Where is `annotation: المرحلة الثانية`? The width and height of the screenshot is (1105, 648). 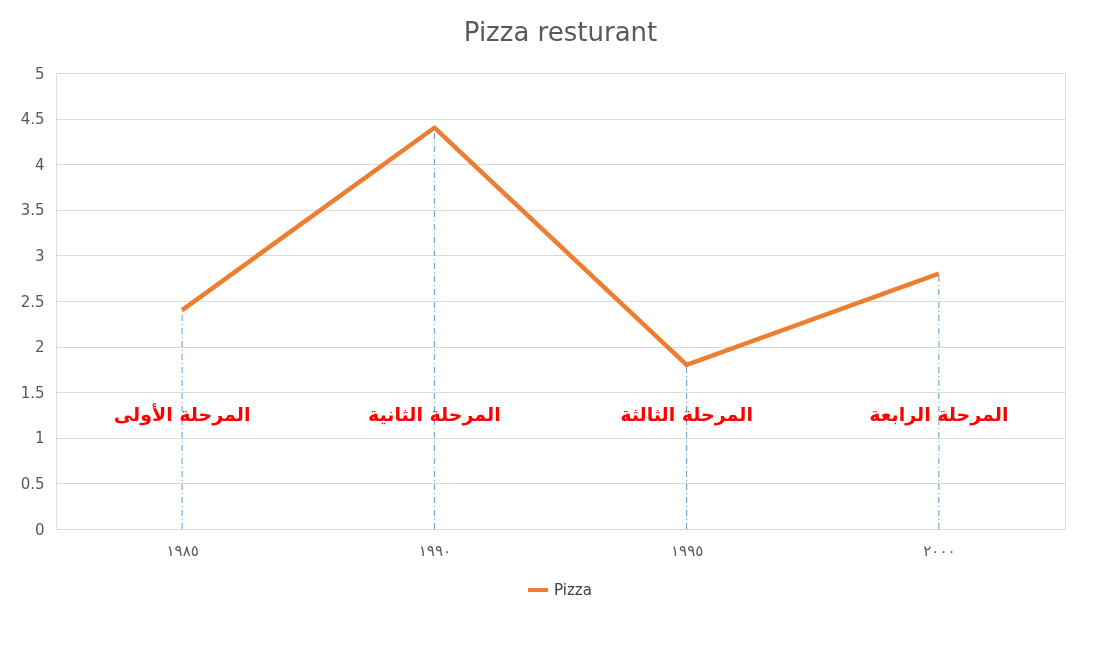 annotation: المرحلة الثانية is located at coordinates (434, 414).